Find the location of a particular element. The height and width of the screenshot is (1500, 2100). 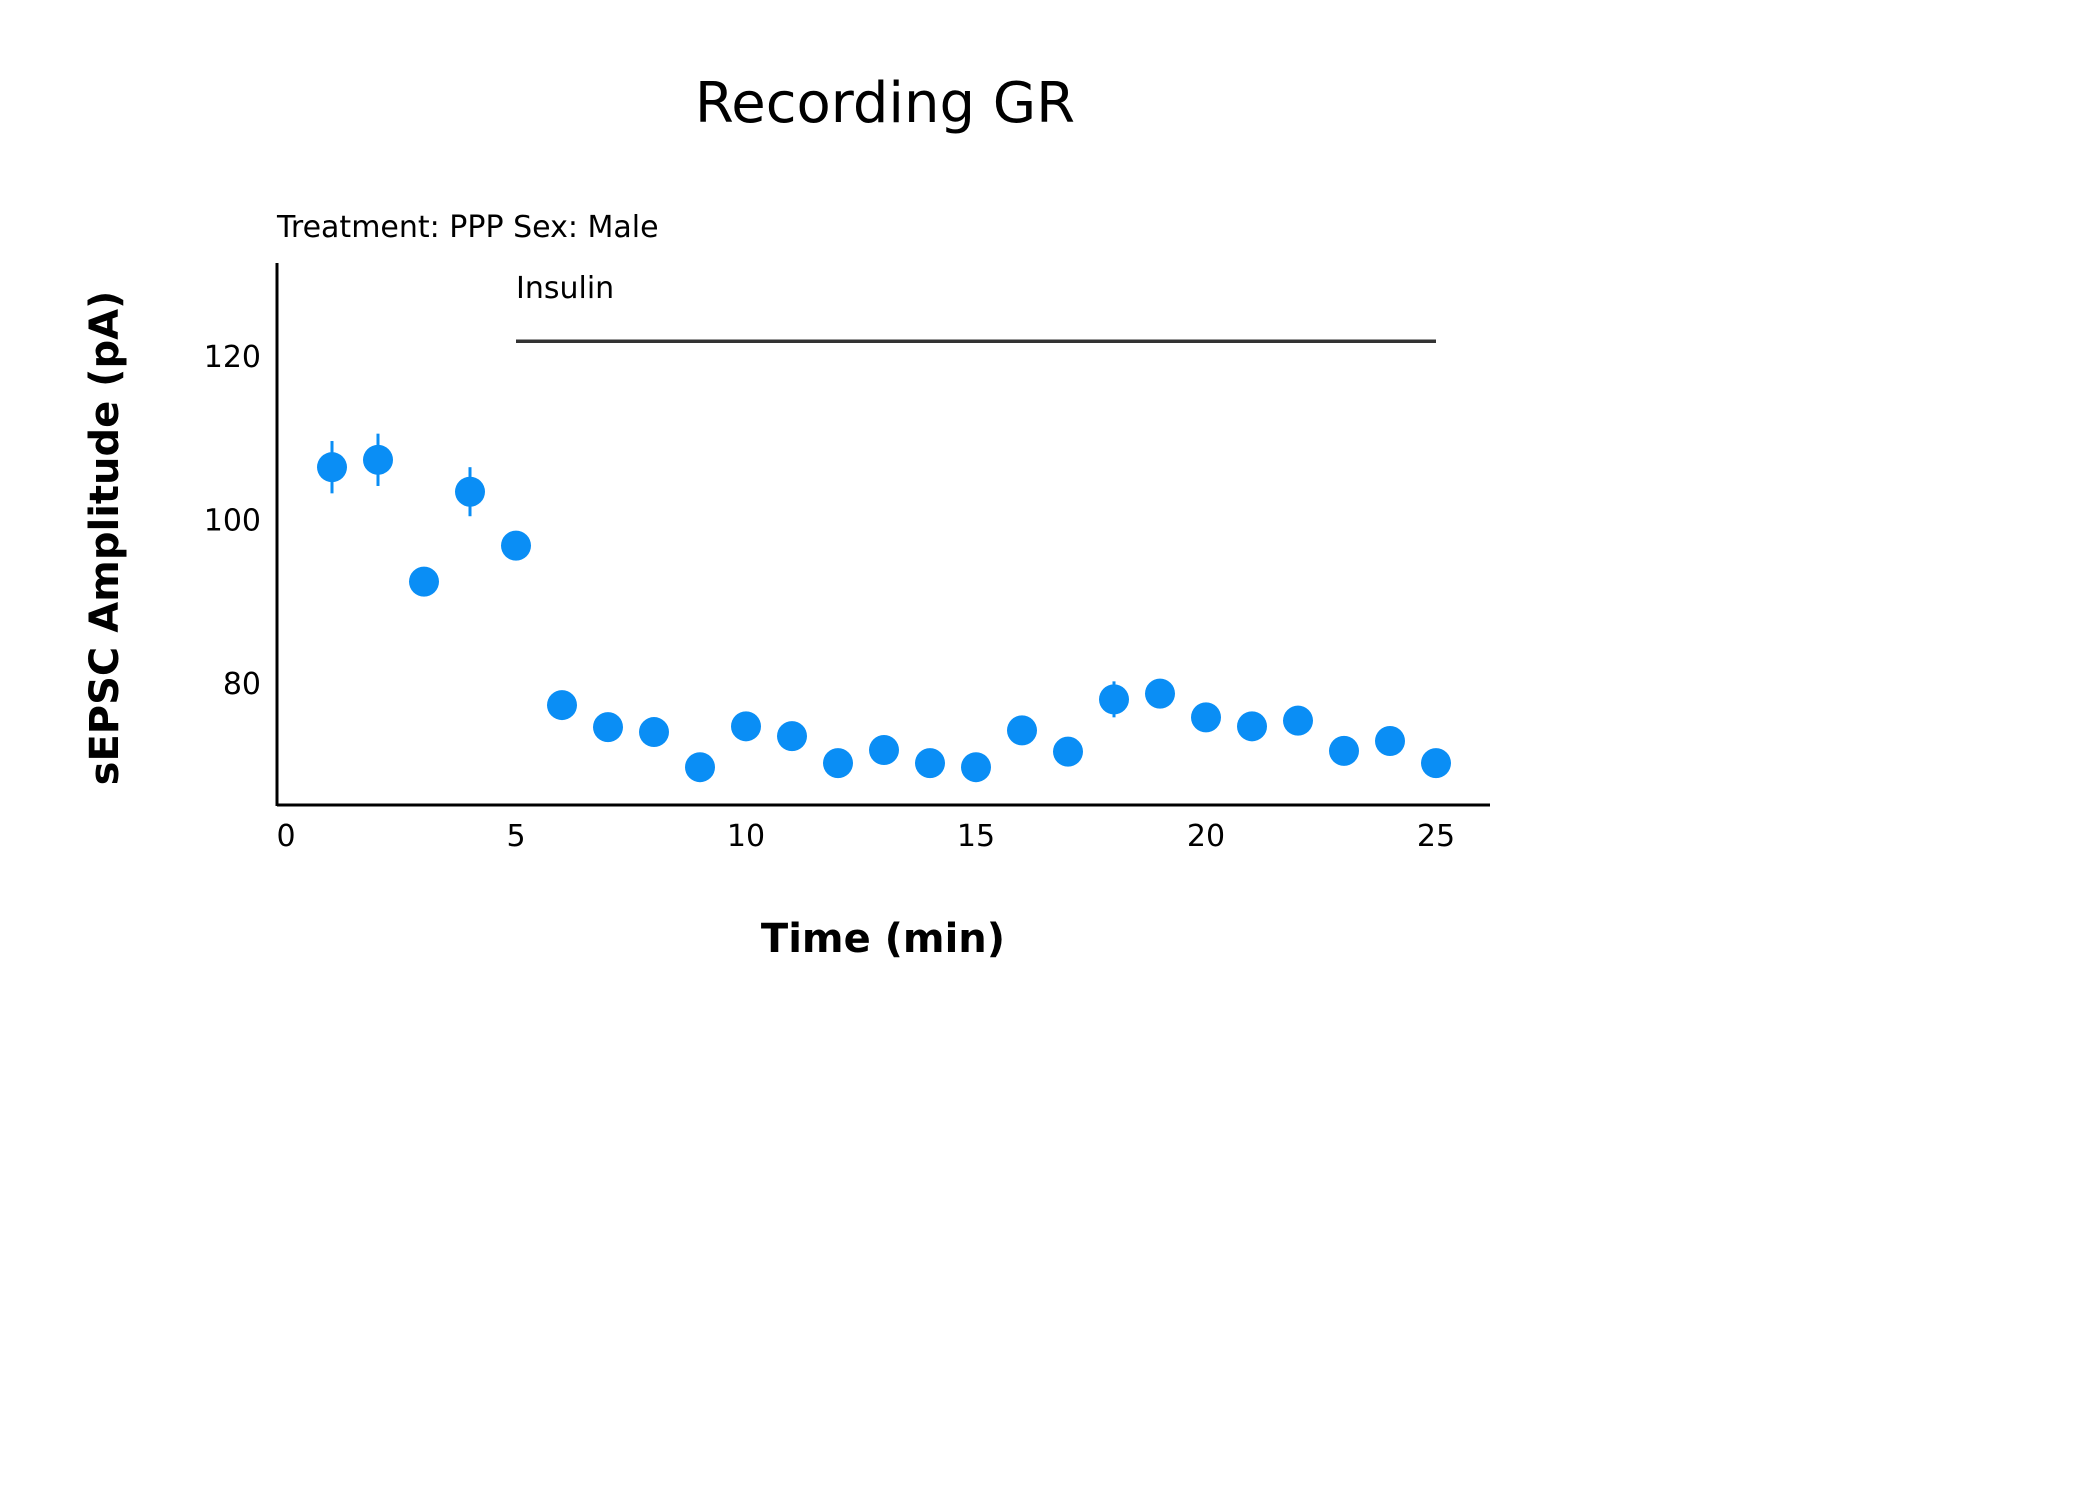

insulin-label: Insulin is located at coordinates (565, 288).